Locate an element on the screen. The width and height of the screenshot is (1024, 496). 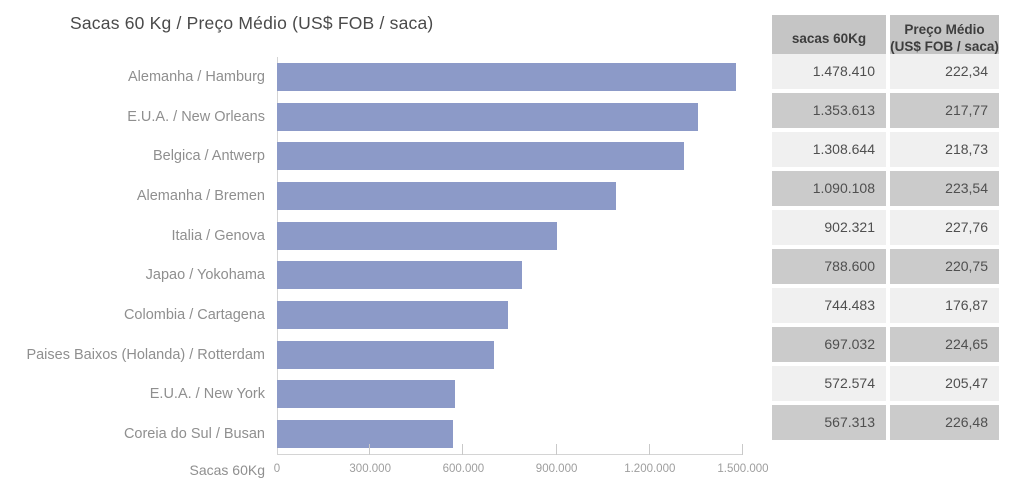
table-cell: 572.574 is located at coordinates (829, 383).